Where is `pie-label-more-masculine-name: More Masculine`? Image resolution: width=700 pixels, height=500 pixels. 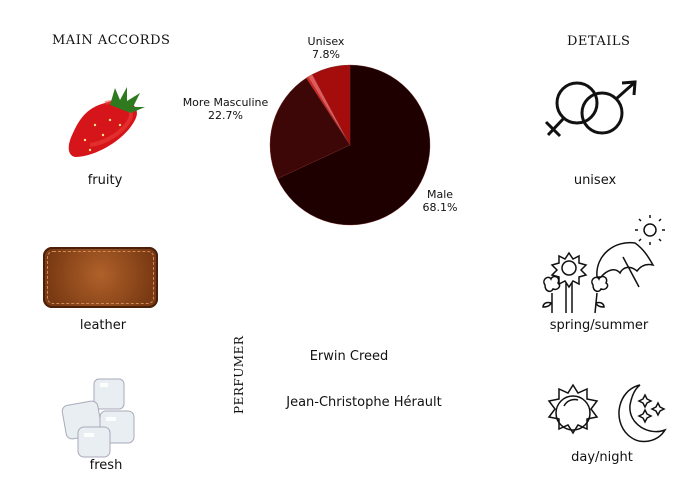
pie-label-more-masculine-name: More Masculine is located at coordinates (225, 102).